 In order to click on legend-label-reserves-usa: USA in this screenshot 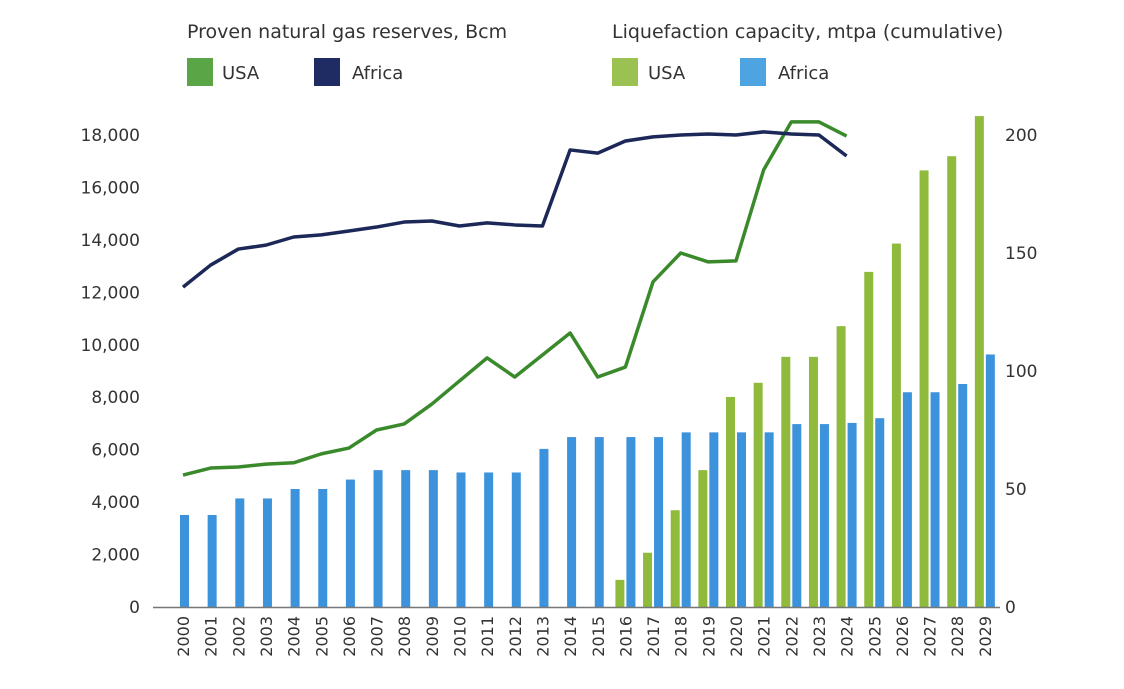, I will do `click(241, 73)`.